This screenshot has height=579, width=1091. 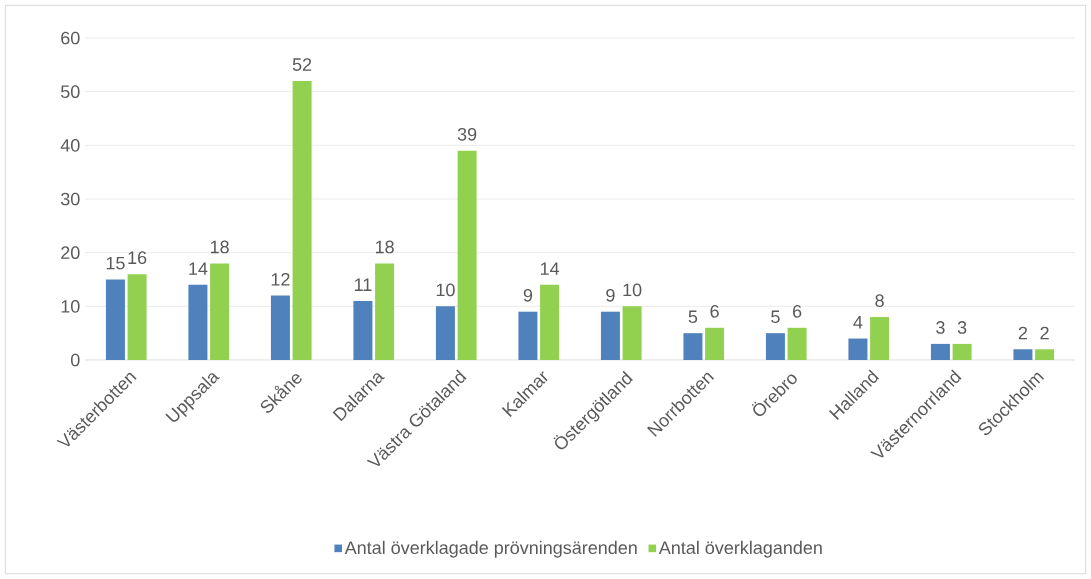 What do you see at coordinates (280, 279) in the screenshot?
I see `data-label: 12` at bounding box center [280, 279].